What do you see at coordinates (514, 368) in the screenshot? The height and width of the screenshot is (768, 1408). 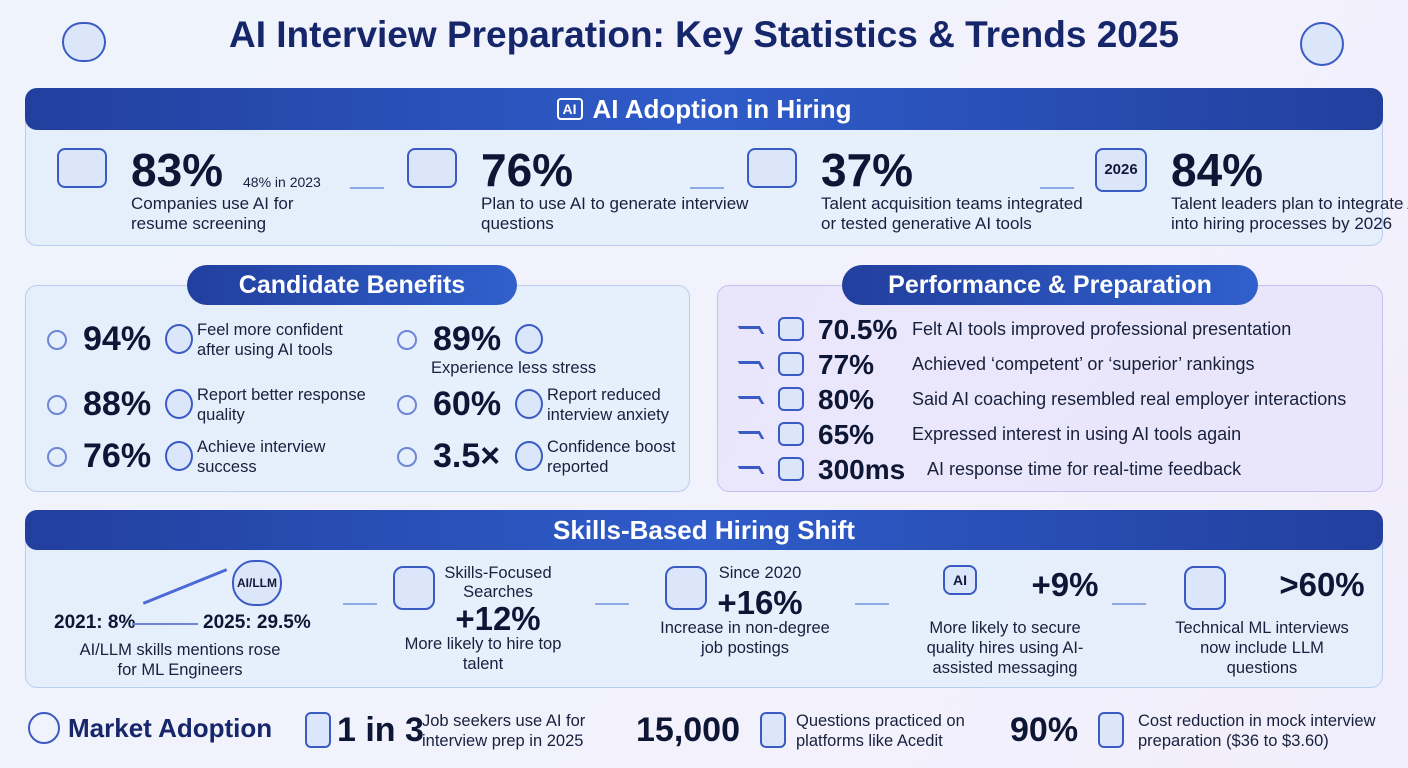 I see `stat-text: Experience less stress` at bounding box center [514, 368].